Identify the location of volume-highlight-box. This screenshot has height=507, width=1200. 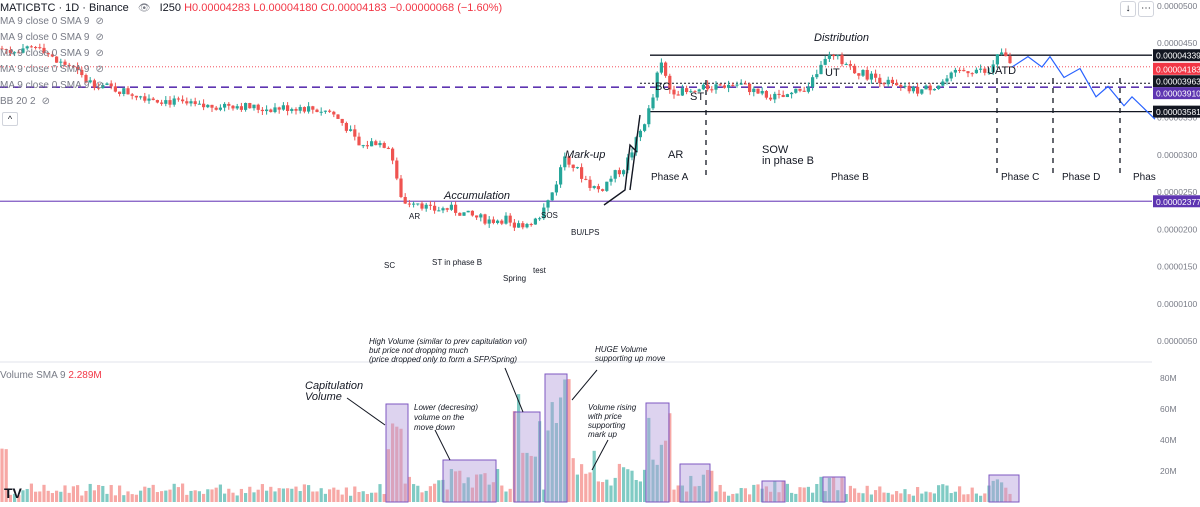
(397, 453).